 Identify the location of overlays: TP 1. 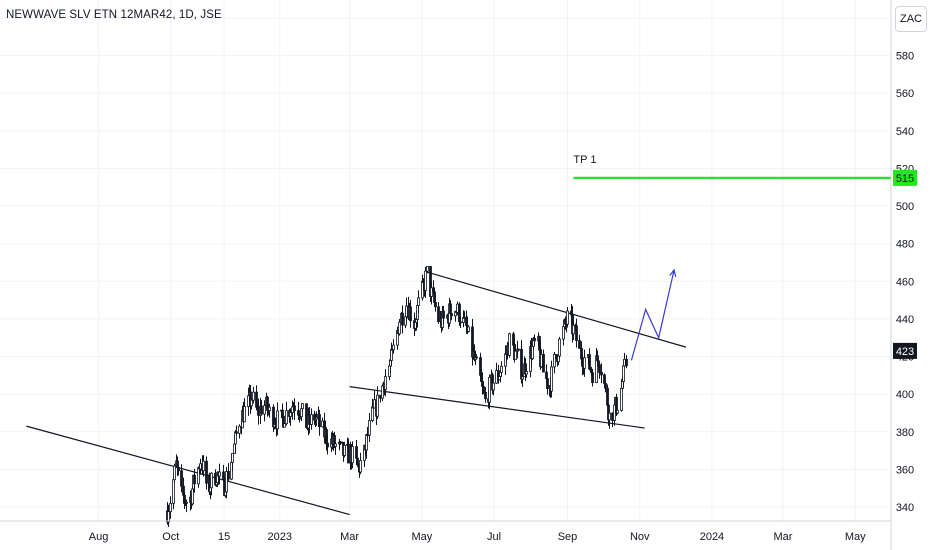
(732, 257).